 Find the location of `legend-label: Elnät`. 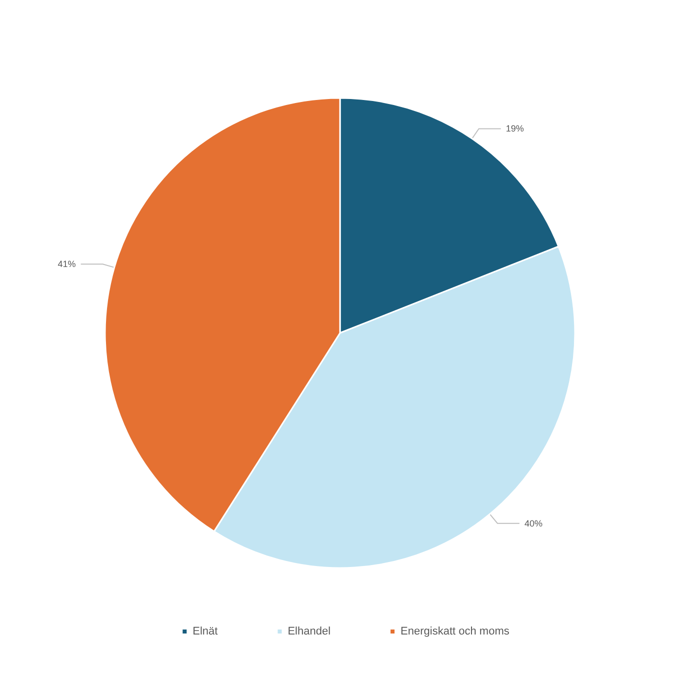

legend-label: Elnät is located at coordinates (205, 632).